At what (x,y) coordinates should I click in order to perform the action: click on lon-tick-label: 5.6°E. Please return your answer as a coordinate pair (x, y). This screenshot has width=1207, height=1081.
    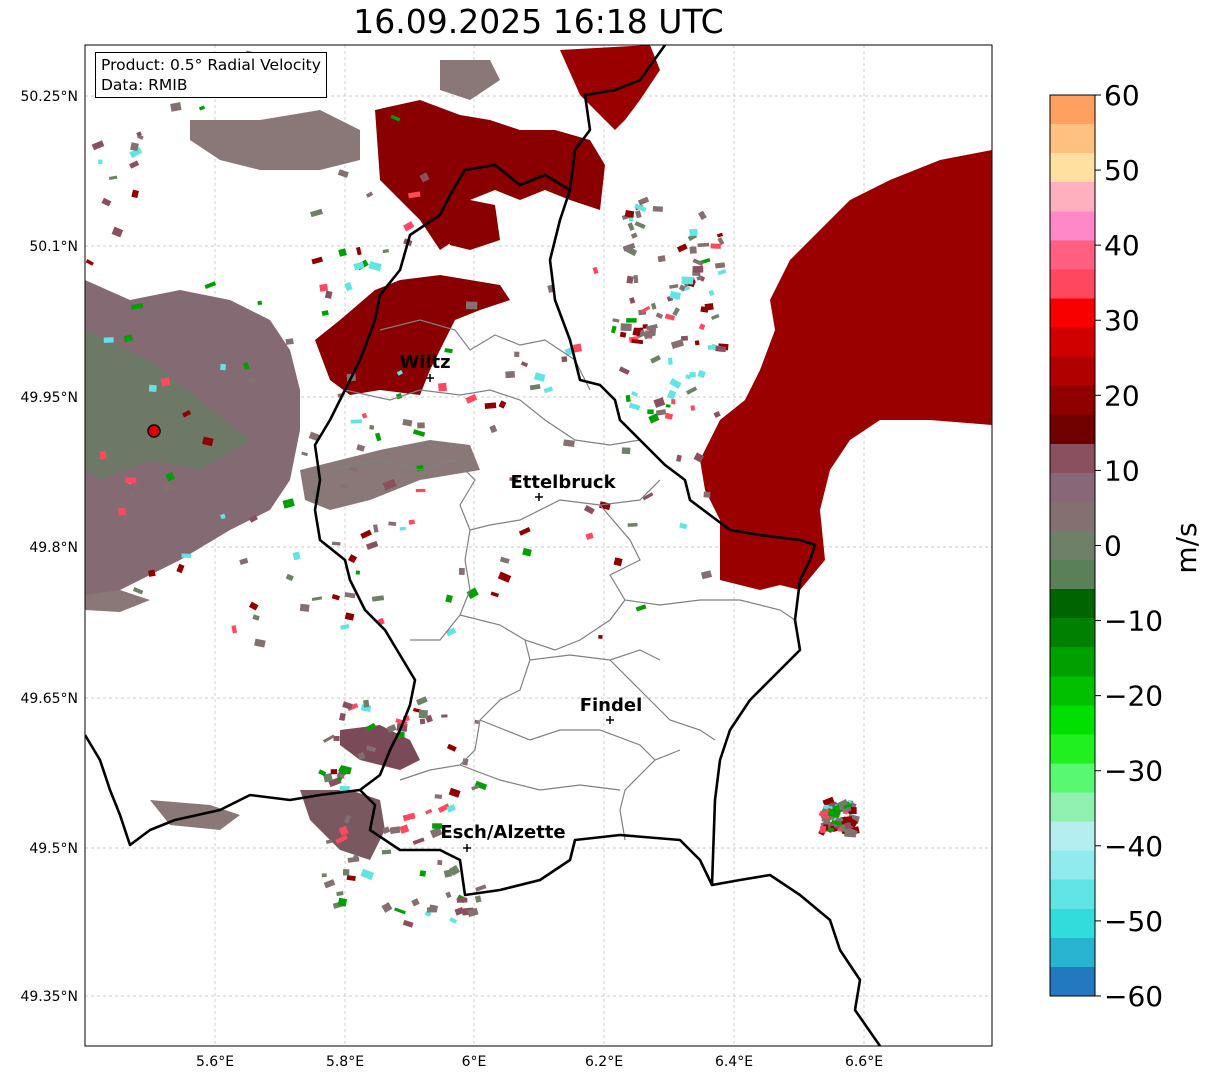
    Looking at the image, I should click on (215, 1062).